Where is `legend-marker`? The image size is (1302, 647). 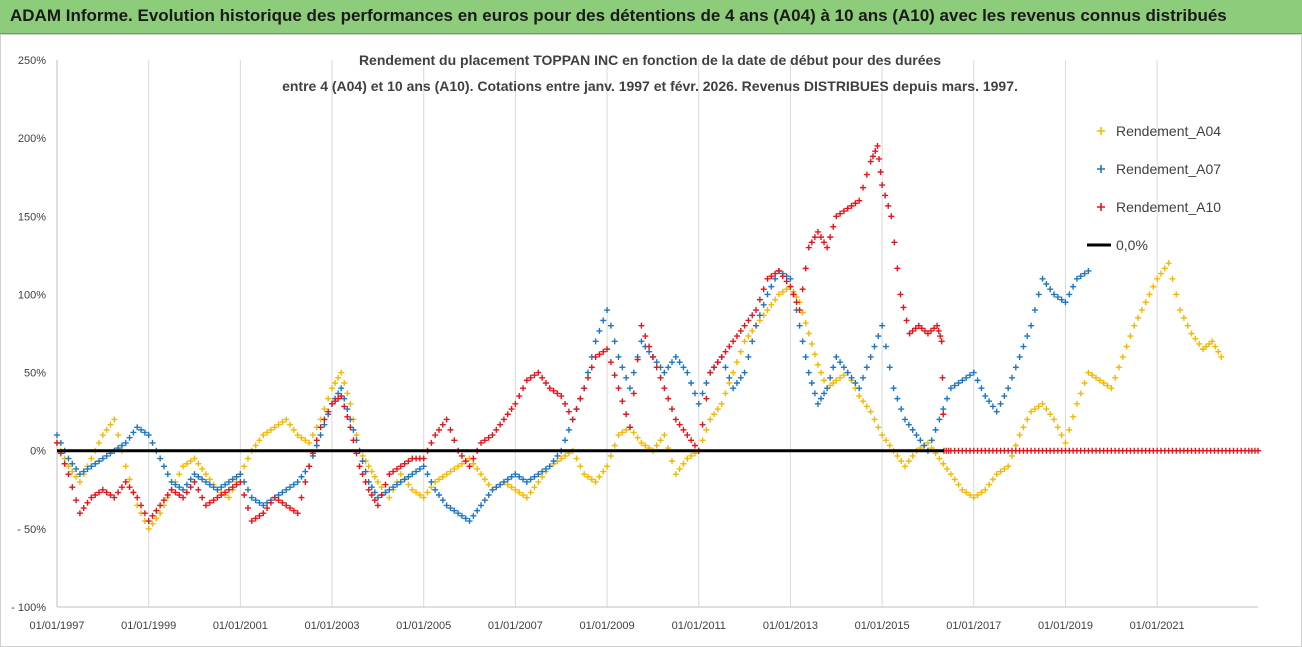 legend-marker is located at coordinates (1101, 131).